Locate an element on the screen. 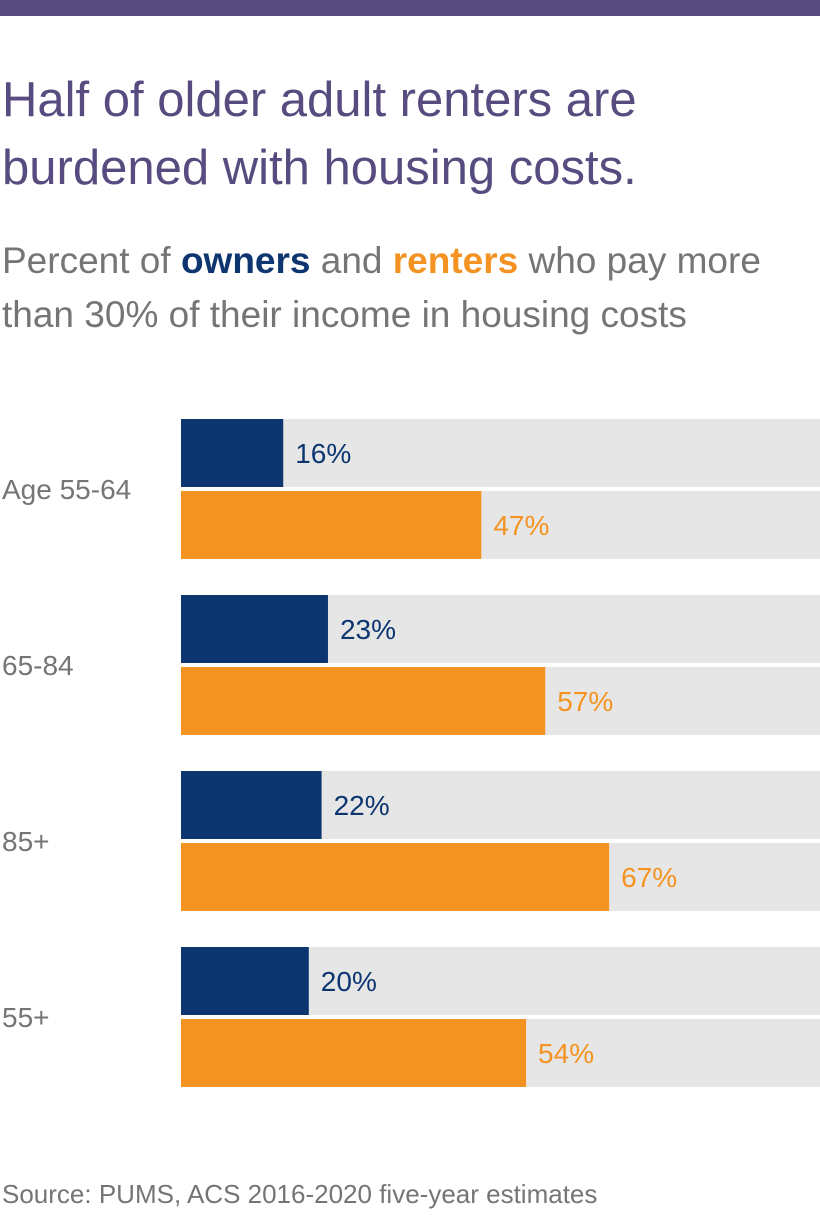  renters-value-label: 57% is located at coordinates (585, 701).